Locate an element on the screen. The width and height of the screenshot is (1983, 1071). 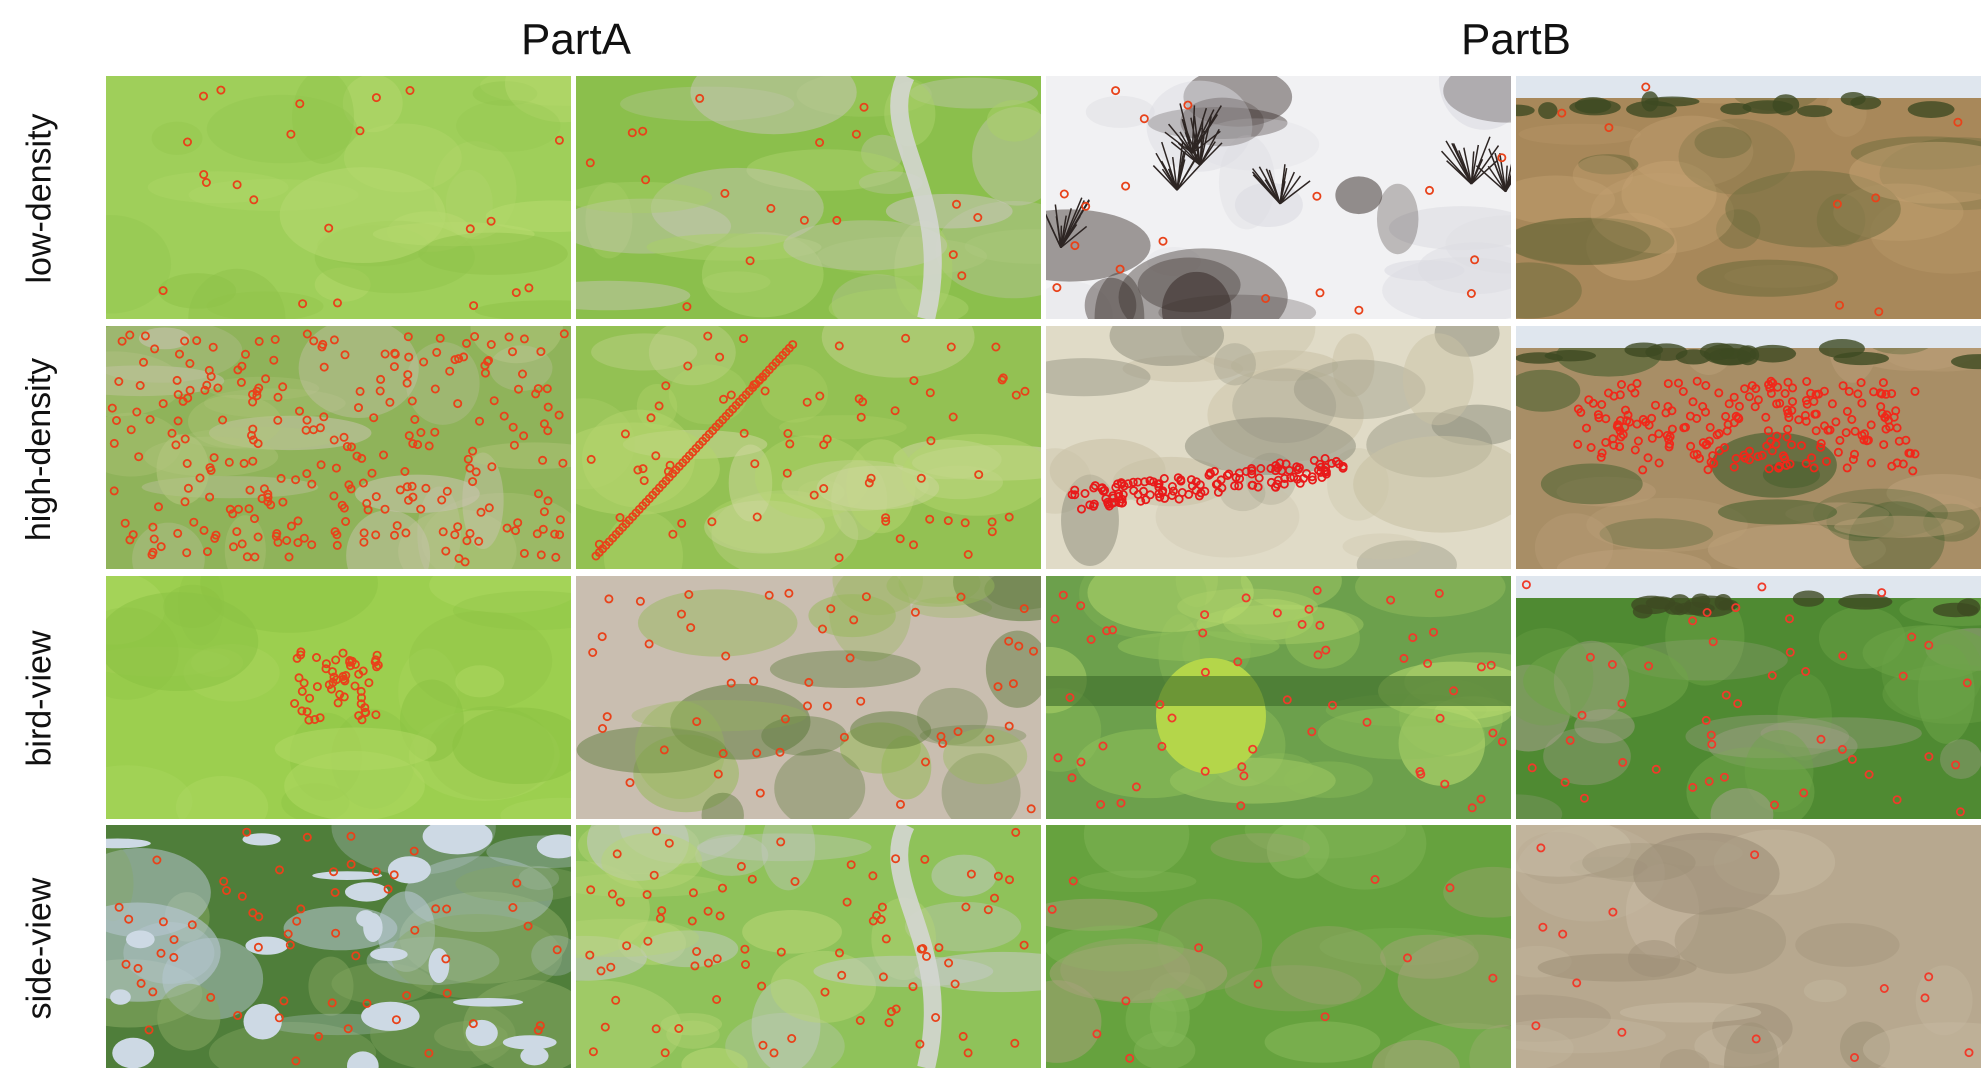
photo-panel-grass-river-dense is located at coordinates (338, 447).